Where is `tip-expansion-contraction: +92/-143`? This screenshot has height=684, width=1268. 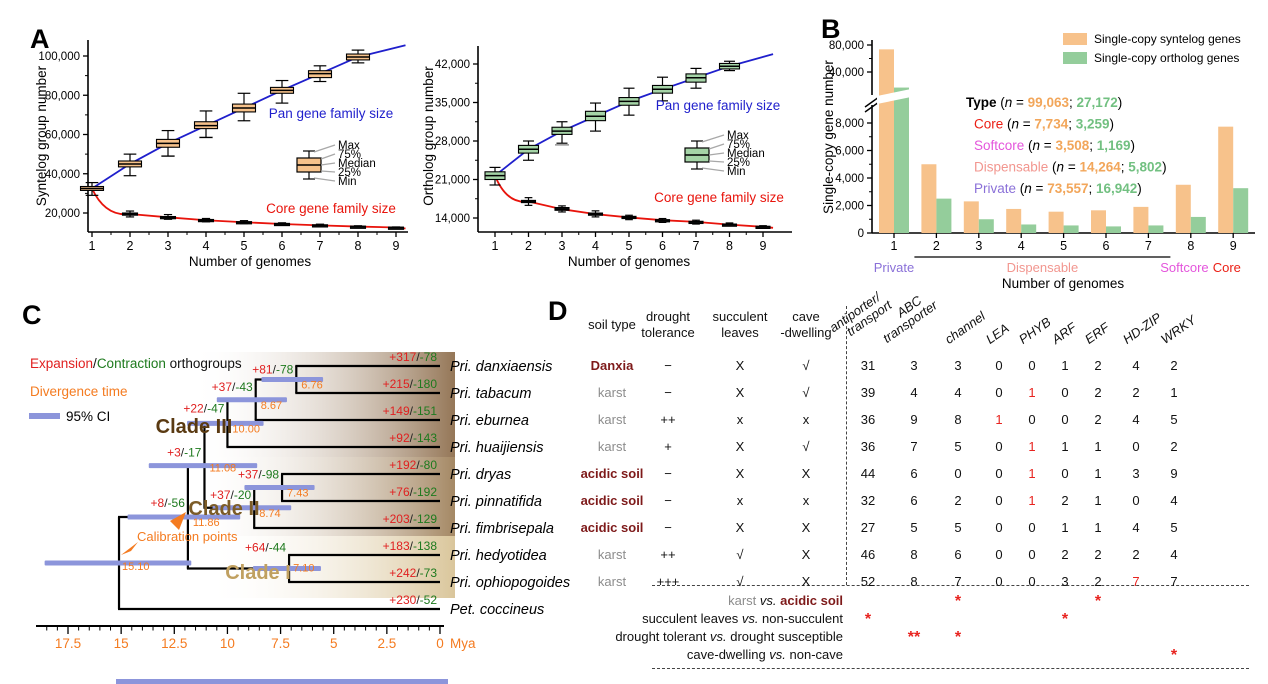 tip-expansion-contraction: +92/-143 is located at coordinates (413, 438).